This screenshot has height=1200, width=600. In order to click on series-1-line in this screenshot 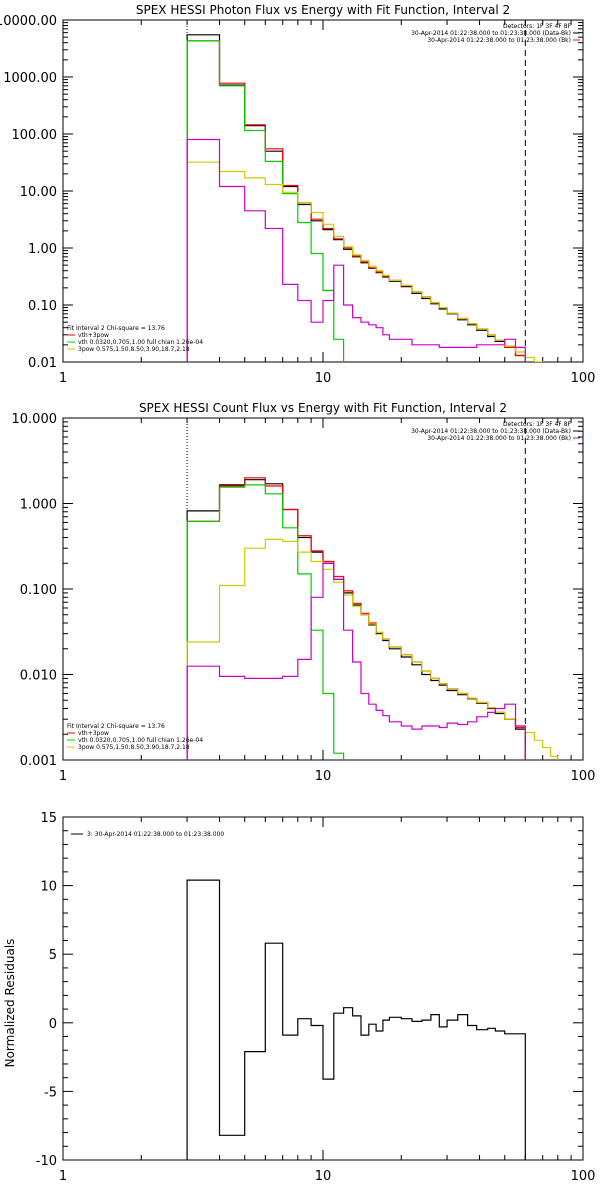, I will do `click(356, 618)`.